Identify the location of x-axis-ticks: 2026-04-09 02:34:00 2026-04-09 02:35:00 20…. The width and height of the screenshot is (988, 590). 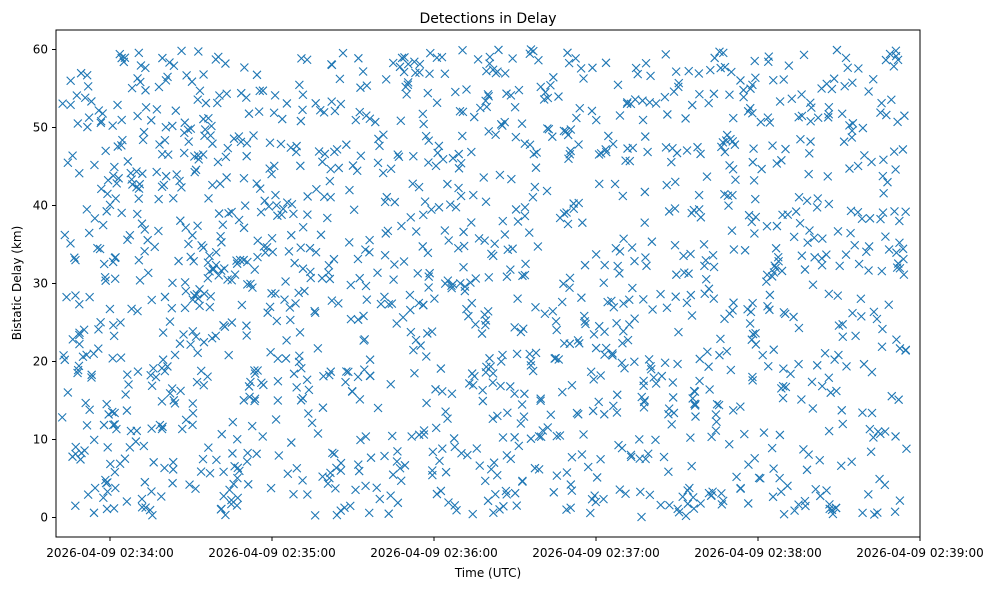
(515, 548).